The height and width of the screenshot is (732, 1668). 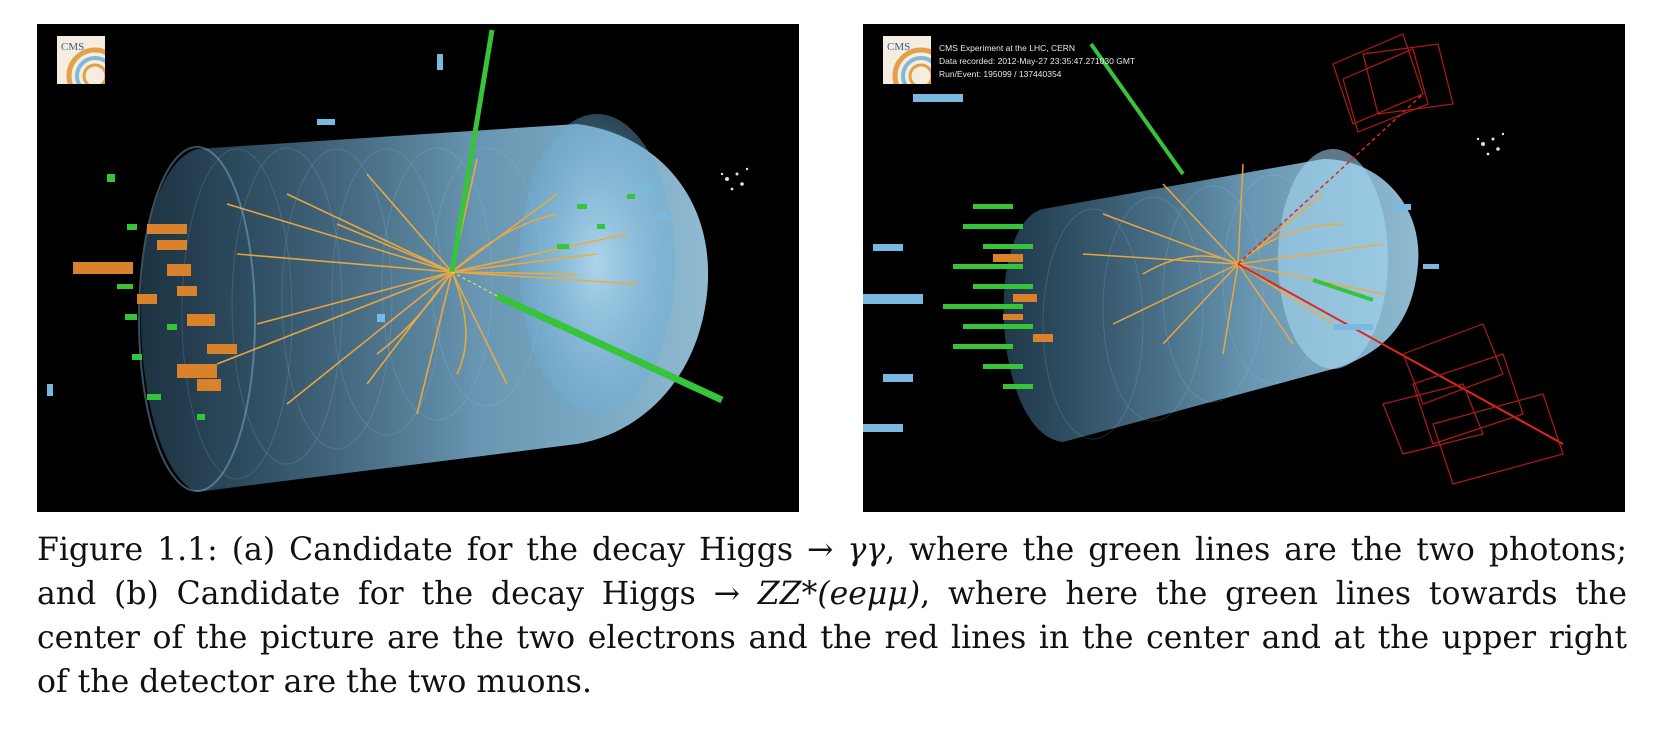 I want to click on experiment-label: CMS Experiment at the LHC, CERN, so click(x=1007, y=48).